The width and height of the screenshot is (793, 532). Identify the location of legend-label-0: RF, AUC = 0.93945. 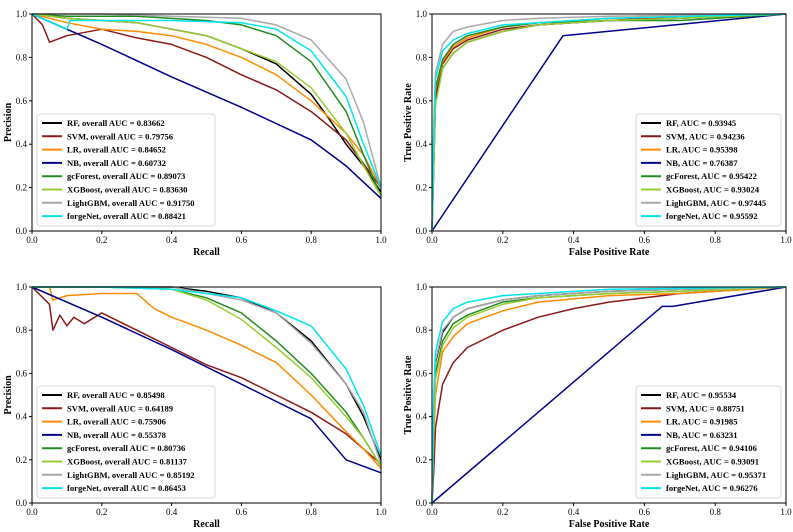
(701, 123).